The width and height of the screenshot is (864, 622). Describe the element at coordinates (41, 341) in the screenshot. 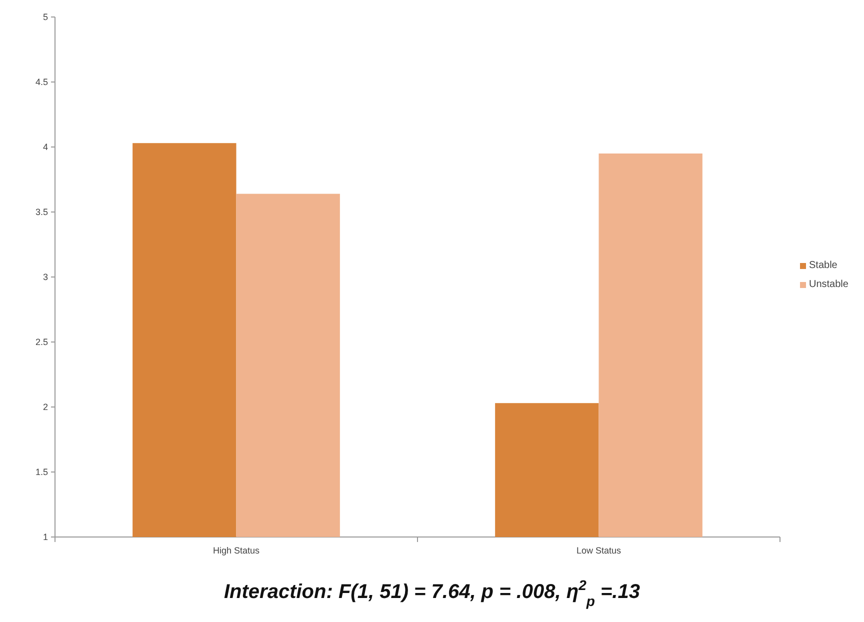

I see `y-tick-label: 2.5` at that location.